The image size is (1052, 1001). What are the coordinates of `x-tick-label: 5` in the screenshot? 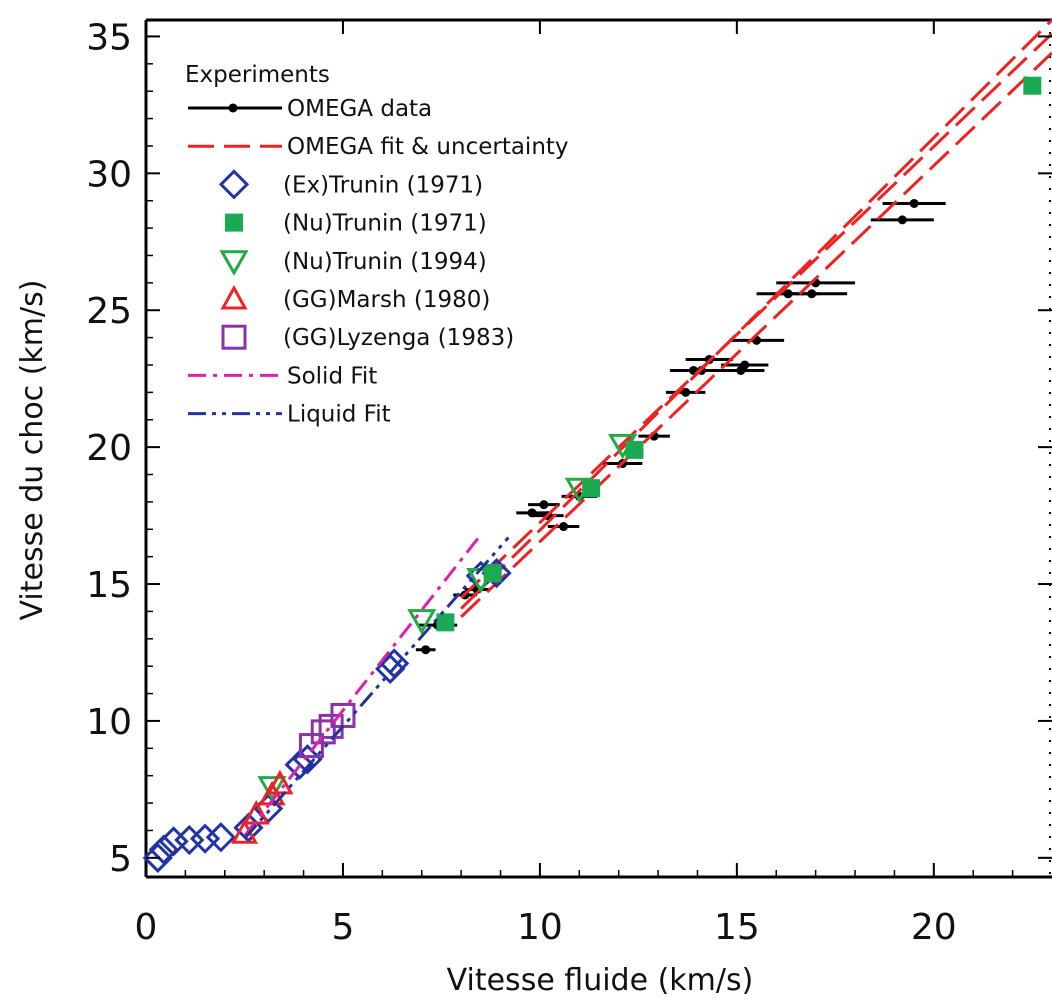 It's located at (343, 927).